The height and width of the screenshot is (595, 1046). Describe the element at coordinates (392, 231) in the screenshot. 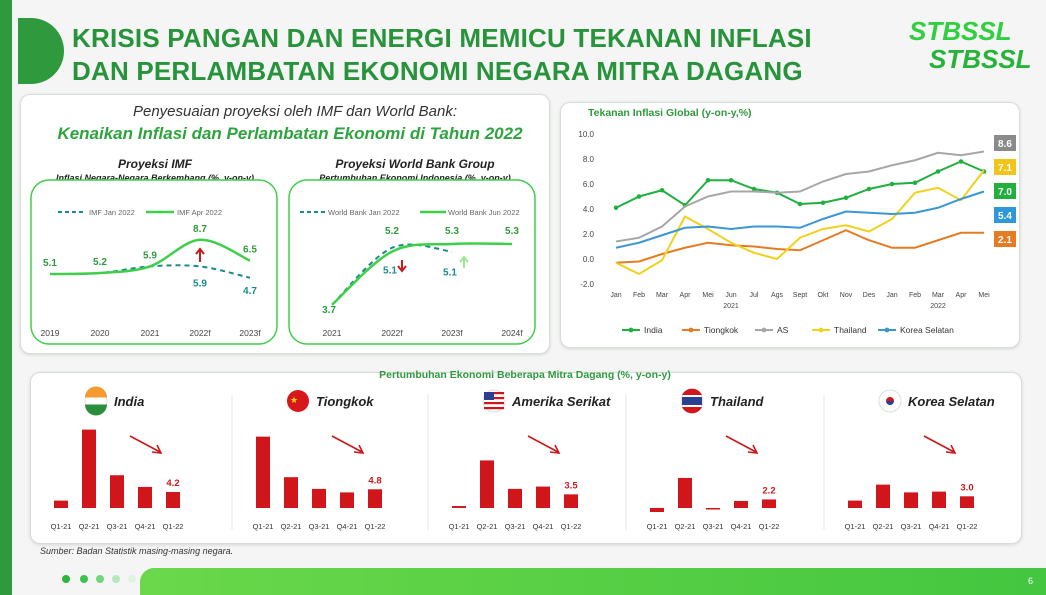

I see `data-label-wb: 5.2` at that location.